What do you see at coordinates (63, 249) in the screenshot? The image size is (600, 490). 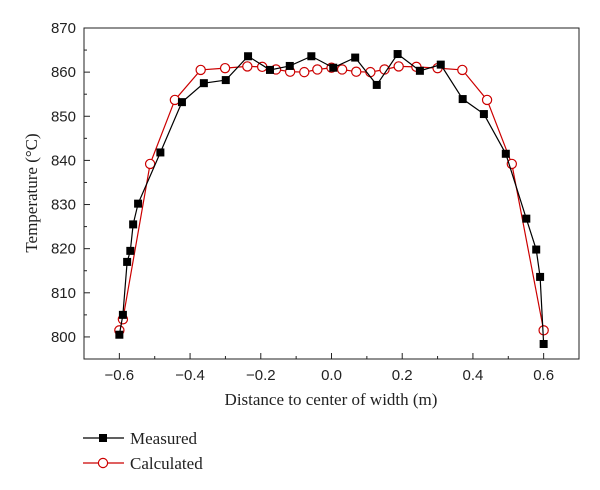 I see `y-tick-label: 820` at bounding box center [63, 249].